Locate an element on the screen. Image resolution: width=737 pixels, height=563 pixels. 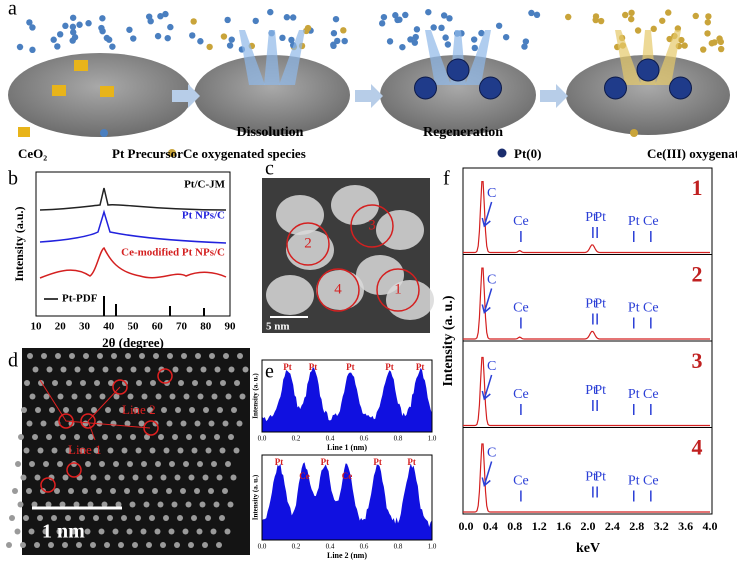
x-axis-label: Line 2 (nm) is located at coordinates (347, 555).